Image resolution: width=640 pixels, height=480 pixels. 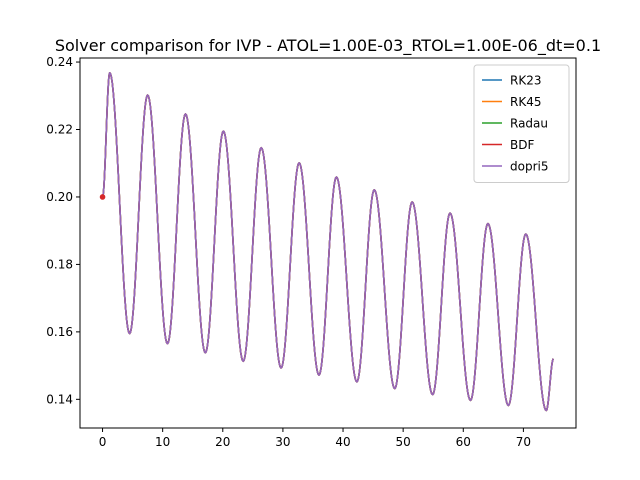 I want to click on x-tick-label: 0, so click(x=103, y=442).